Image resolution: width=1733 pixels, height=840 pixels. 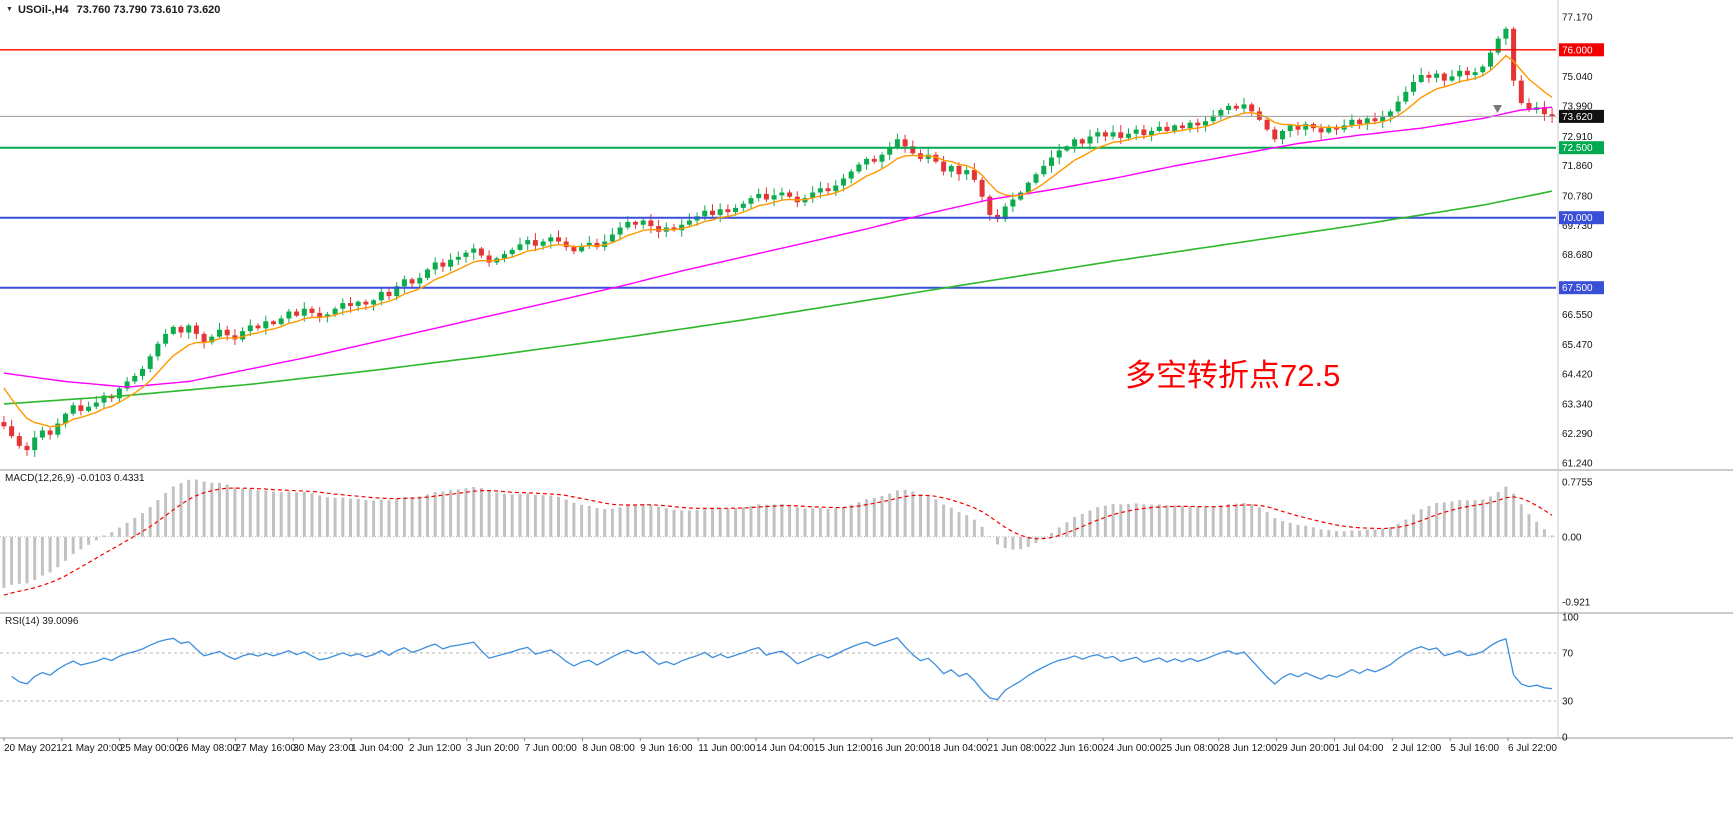 I want to click on svg-text: 29 Jun 20:00, so click(x=1306, y=748).